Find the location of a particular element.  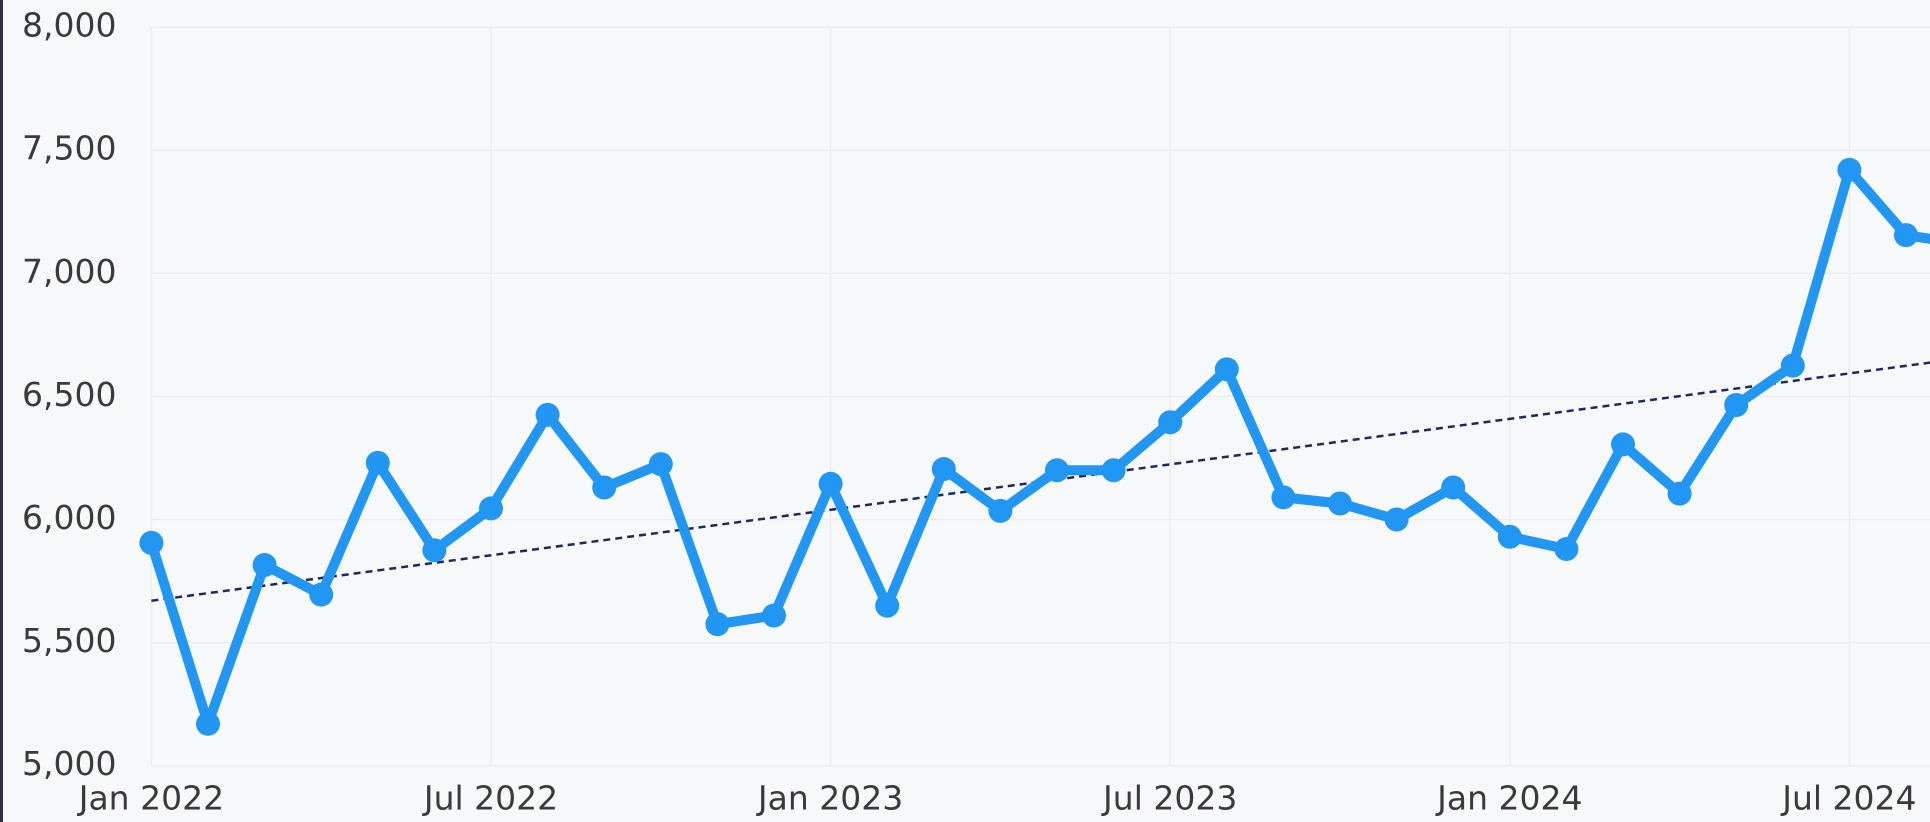

x-tick-label: Jul 2022 is located at coordinates (490, 798).